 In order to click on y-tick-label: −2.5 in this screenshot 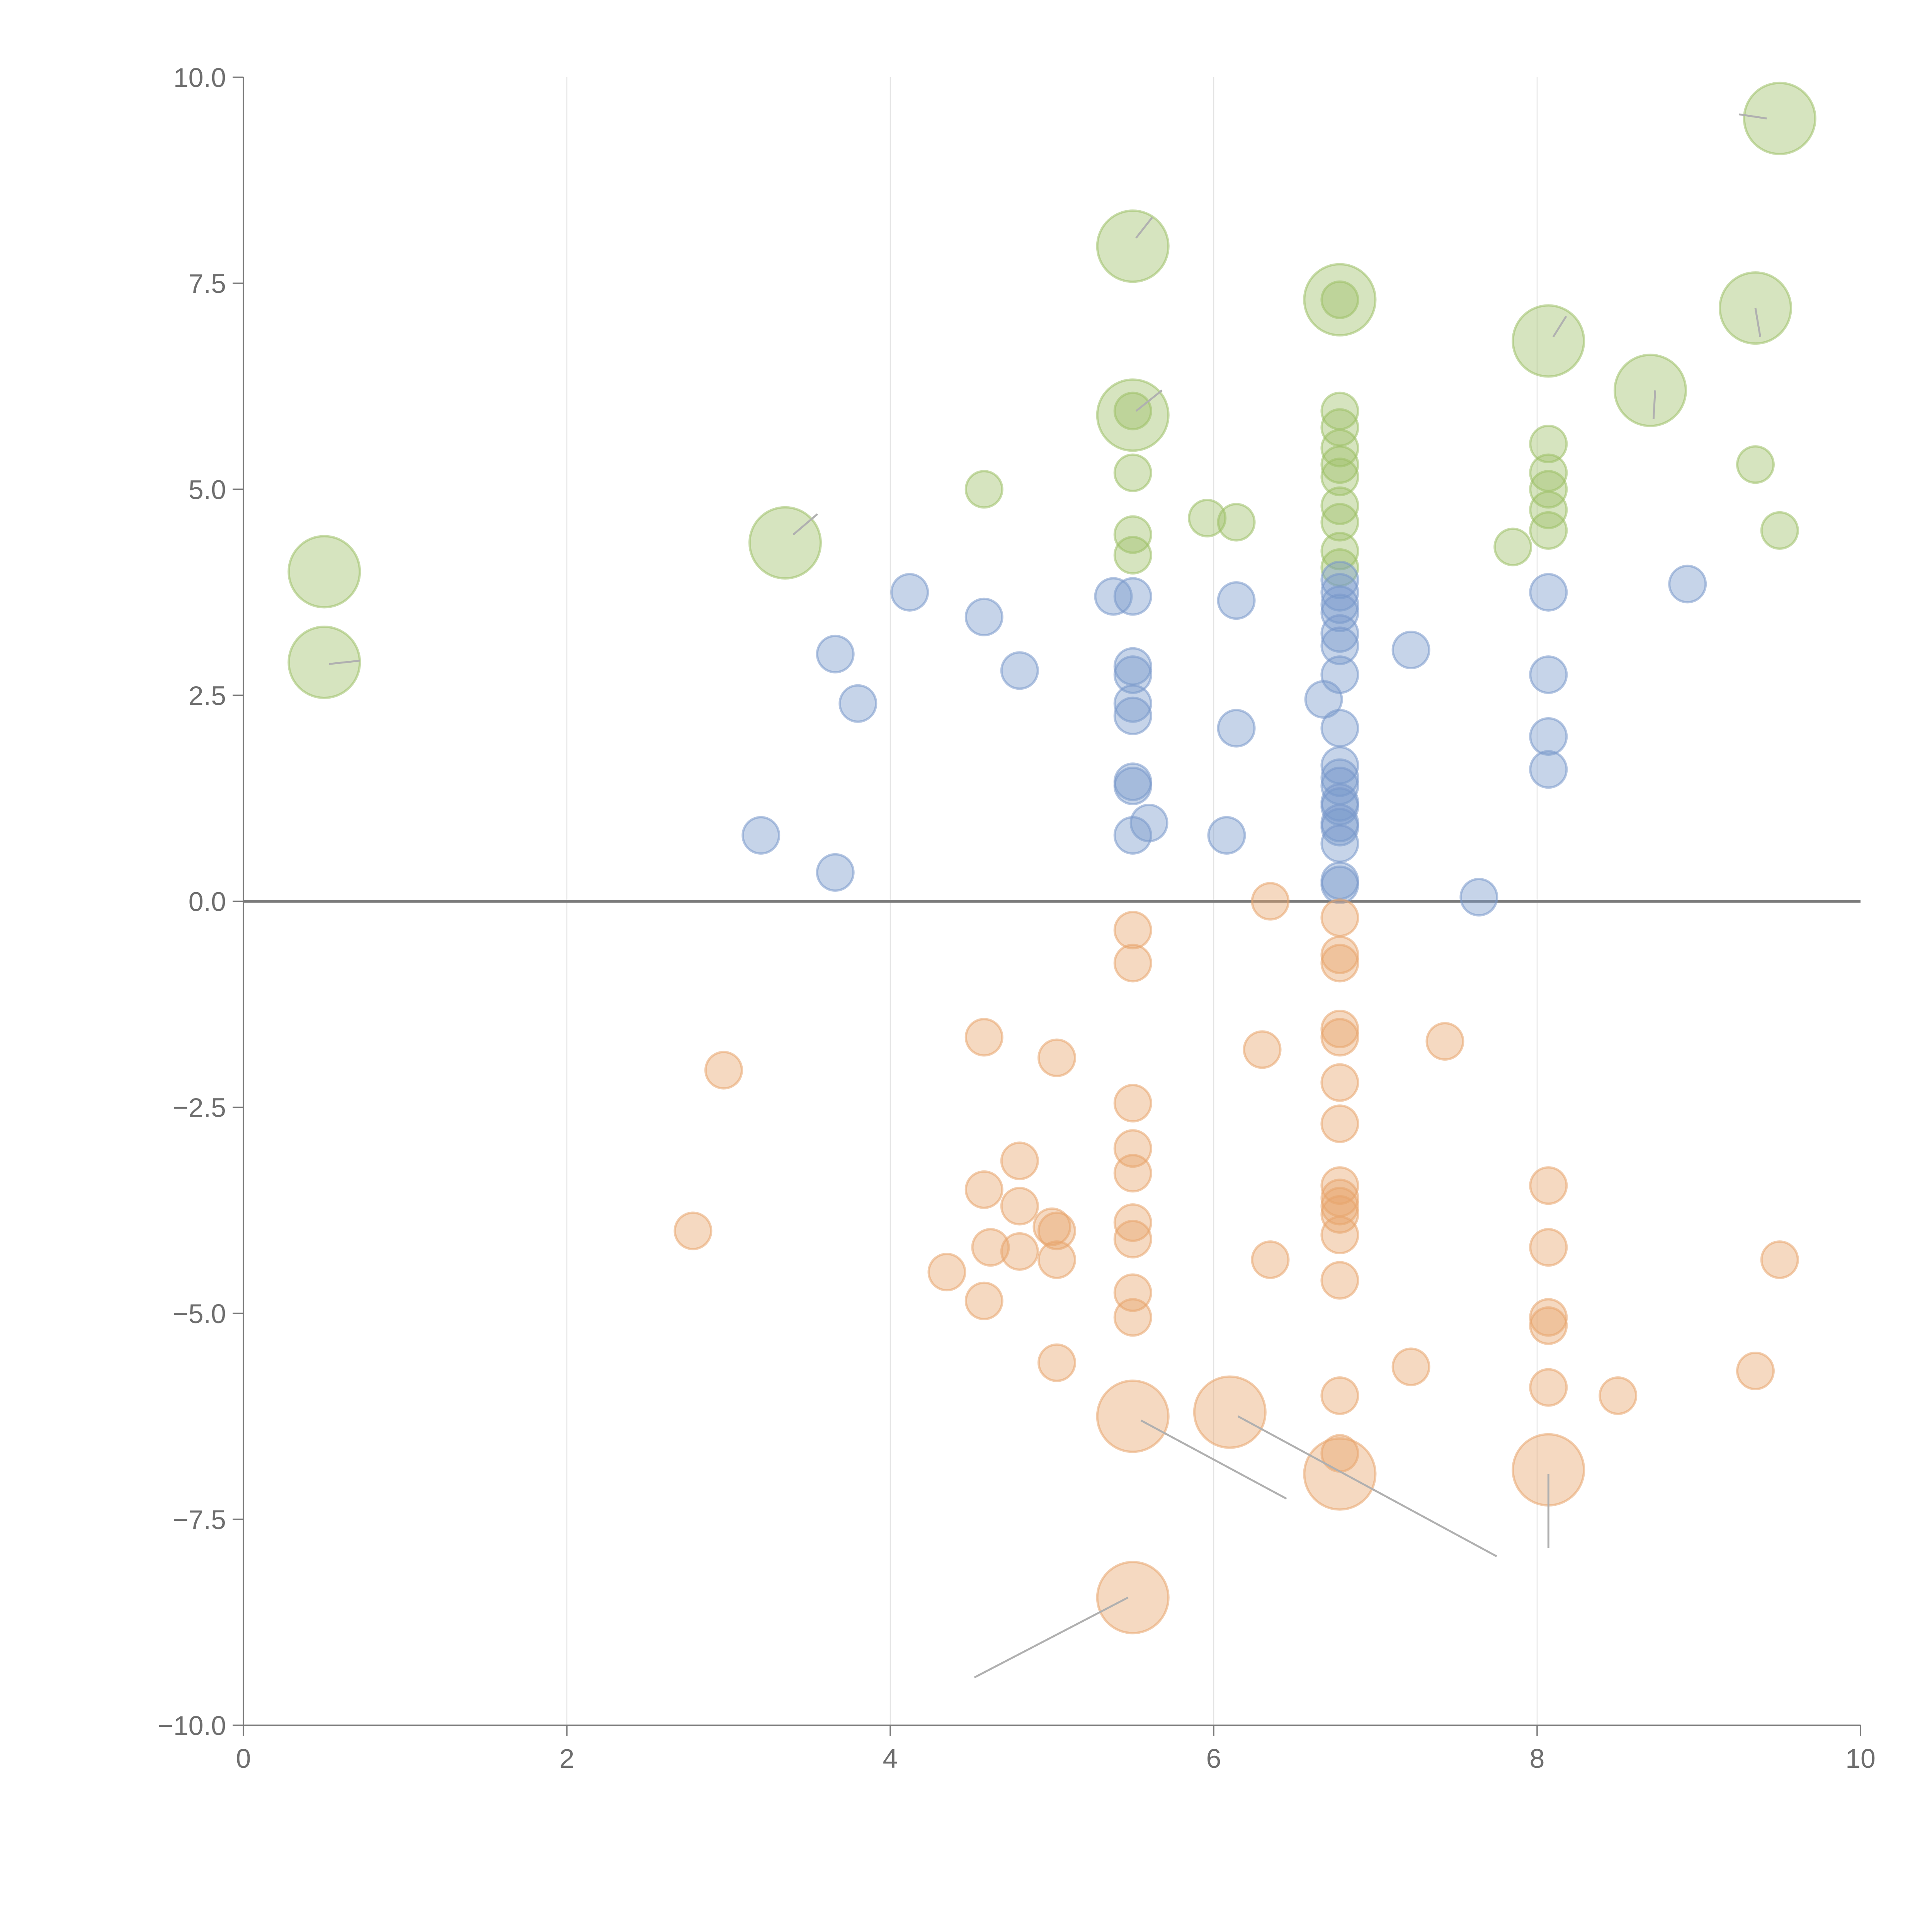, I will do `click(200, 1108)`.